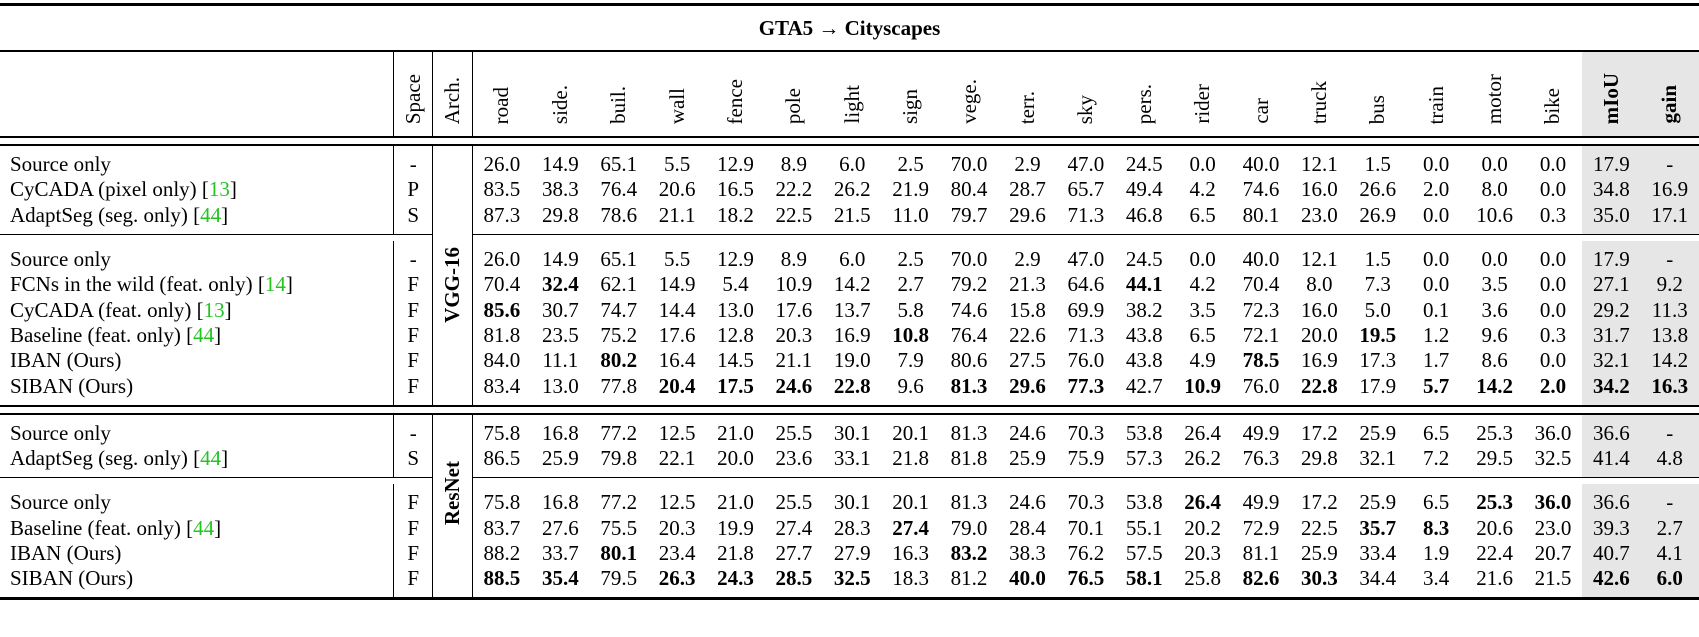 The width and height of the screenshot is (1699, 637). What do you see at coordinates (735, 360) in the screenshot?
I see `score-cell: 14.5` at bounding box center [735, 360].